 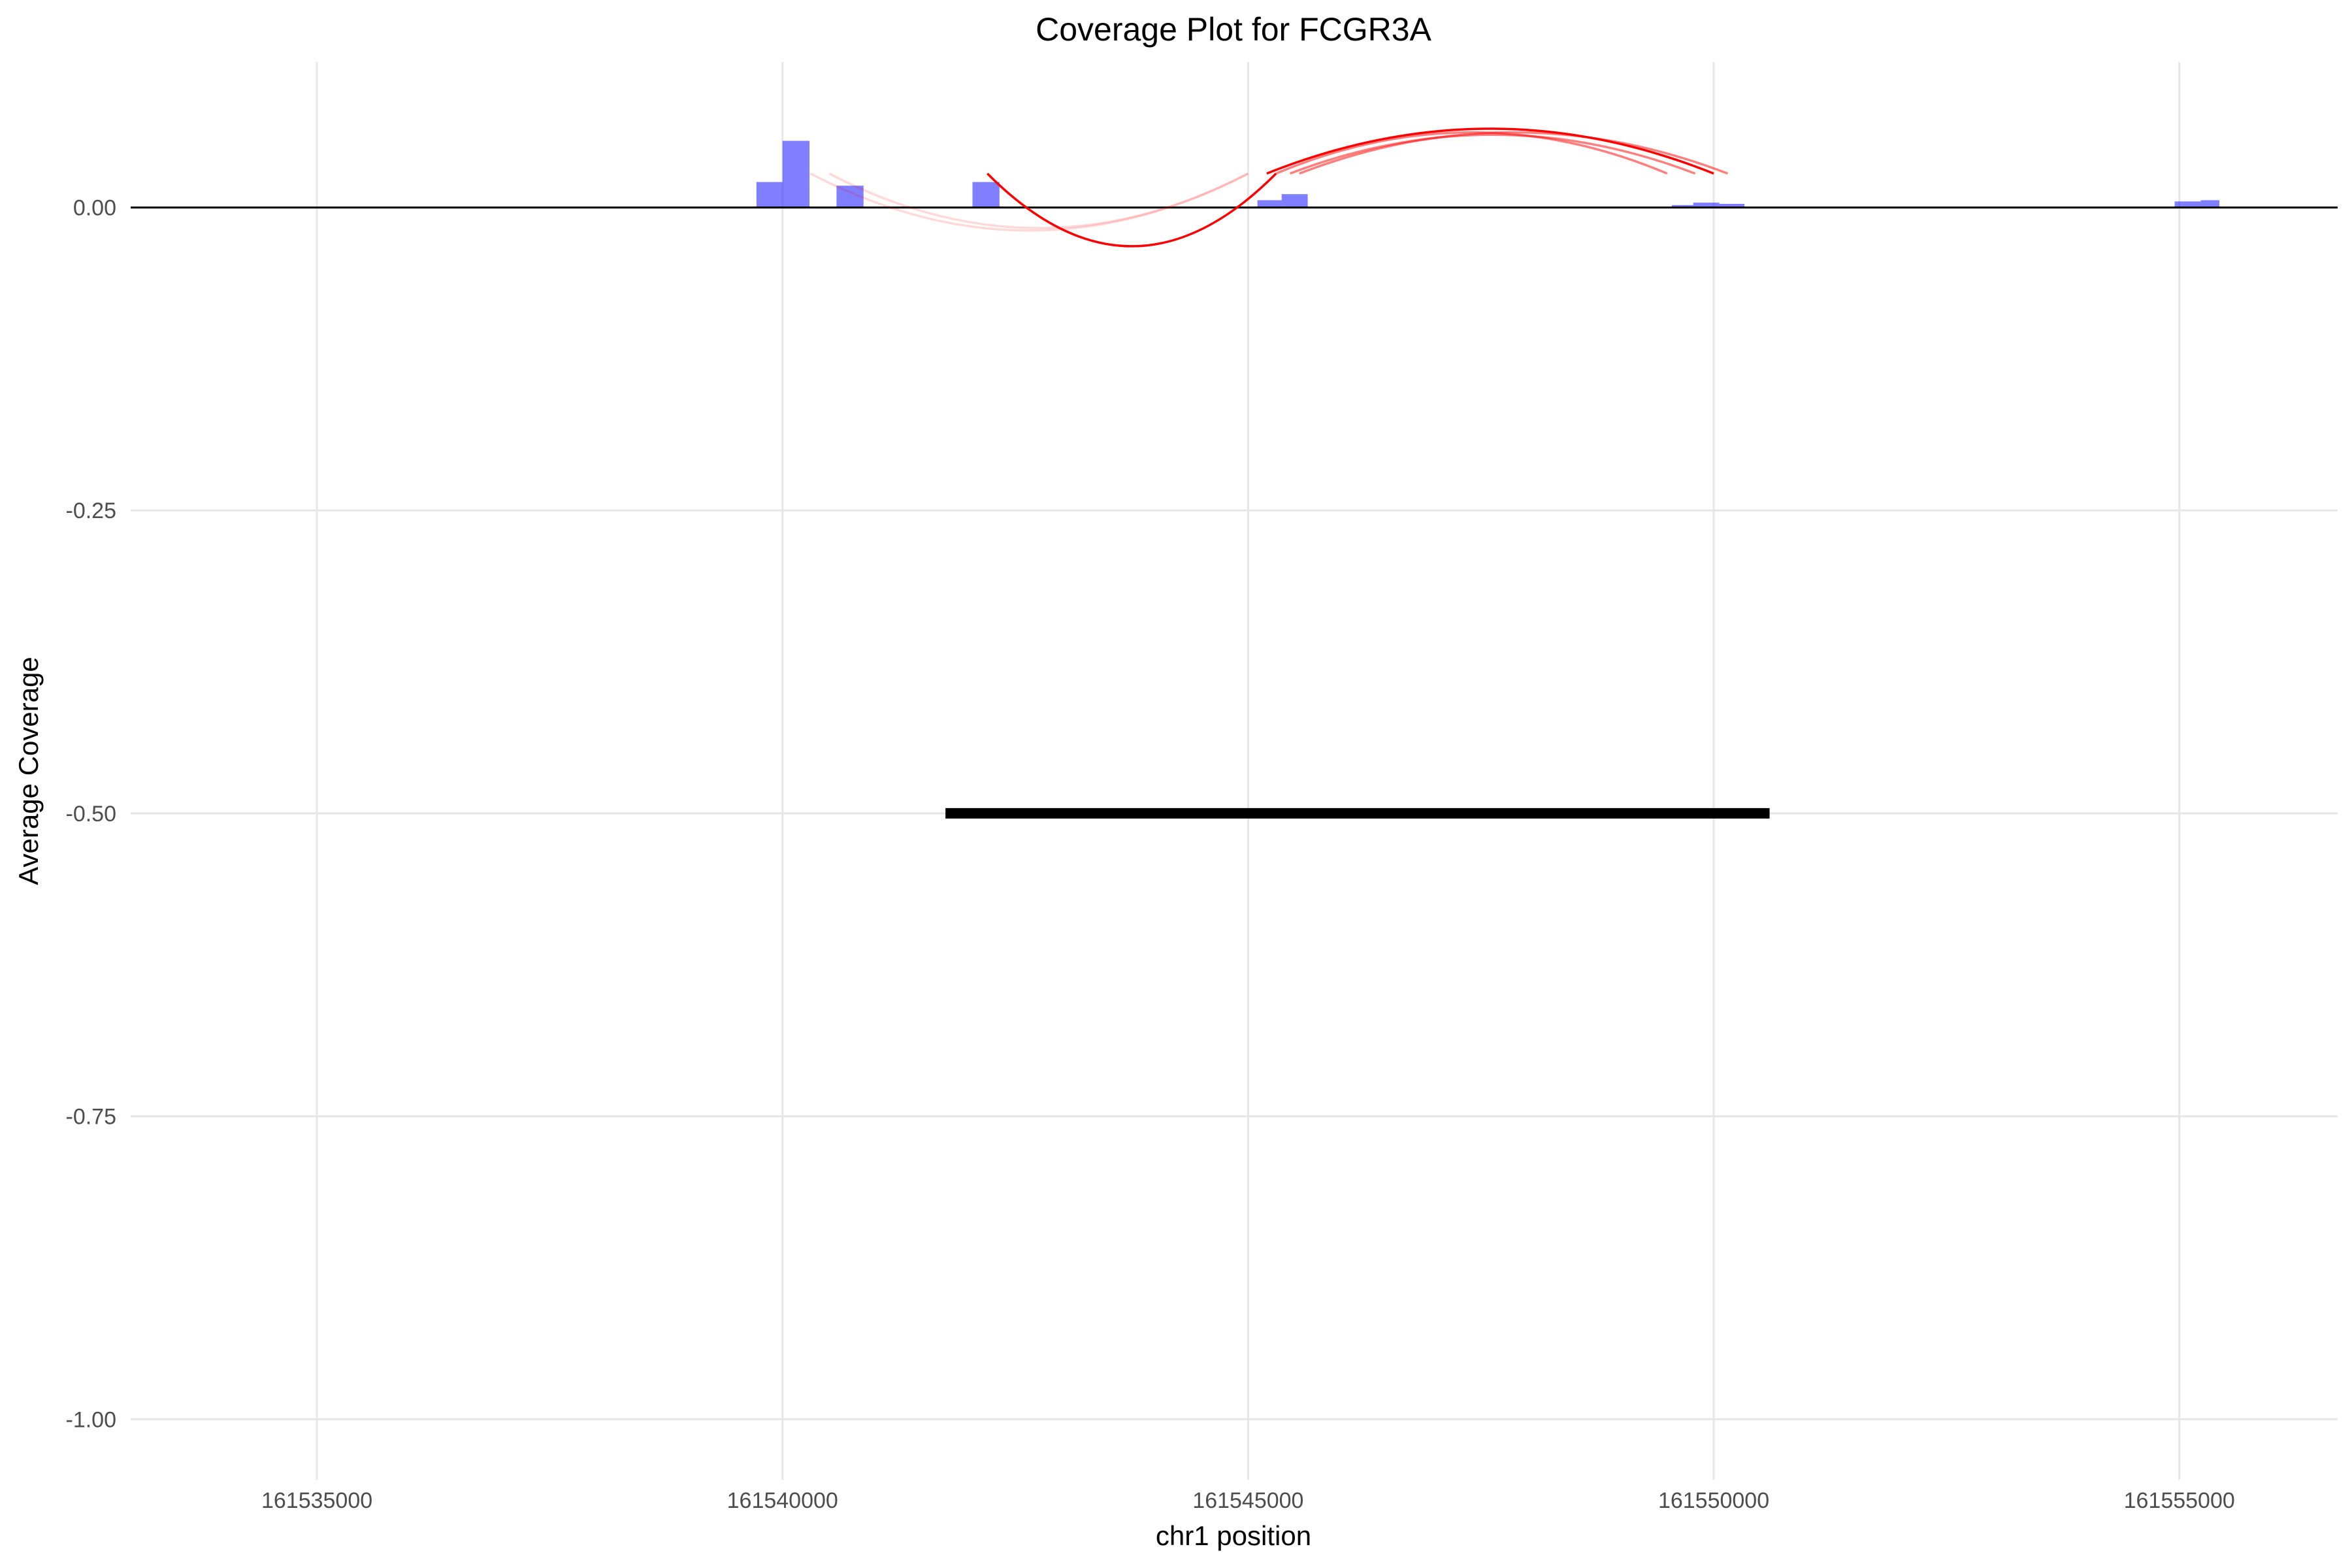 What do you see at coordinates (1233, 1535) in the screenshot?
I see `x-axis-title: chr1 position` at bounding box center [1233, 1535].